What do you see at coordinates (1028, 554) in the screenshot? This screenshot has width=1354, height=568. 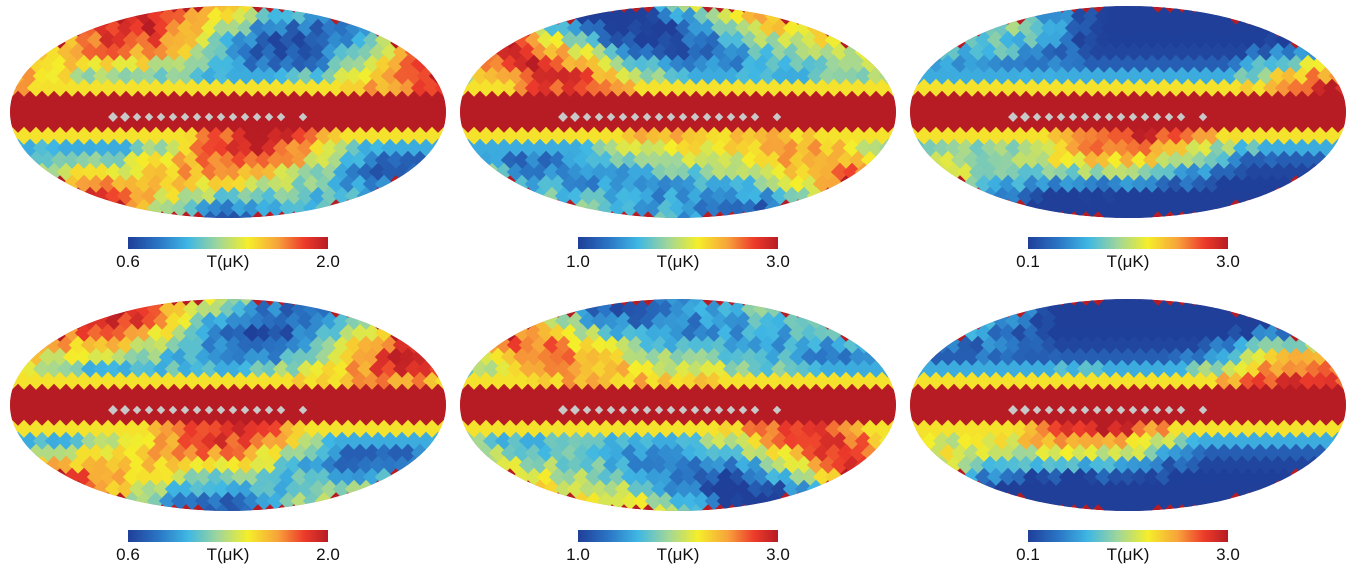 I see `colorbar-min-label: 0.1` at bounding box center [1028, 554].